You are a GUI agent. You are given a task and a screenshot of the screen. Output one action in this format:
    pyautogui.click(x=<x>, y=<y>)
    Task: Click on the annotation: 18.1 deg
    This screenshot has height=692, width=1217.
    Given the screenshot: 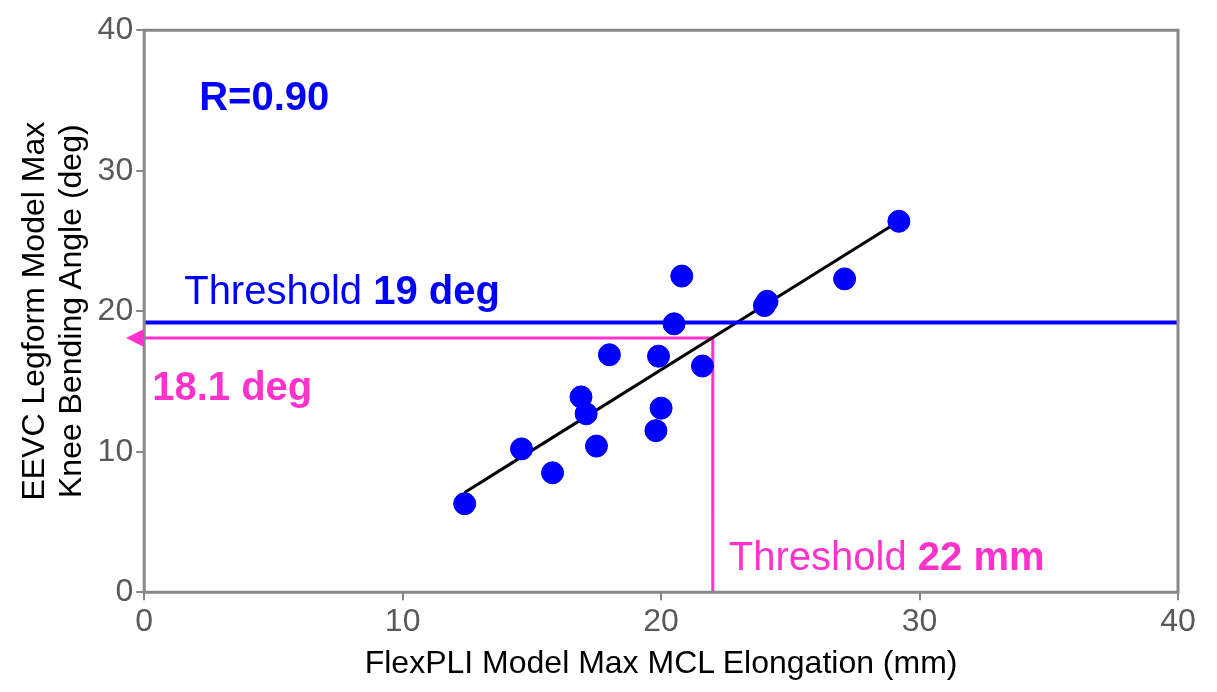 What is the action you would take?
    pyautogui.click(x=232, y=385)
    